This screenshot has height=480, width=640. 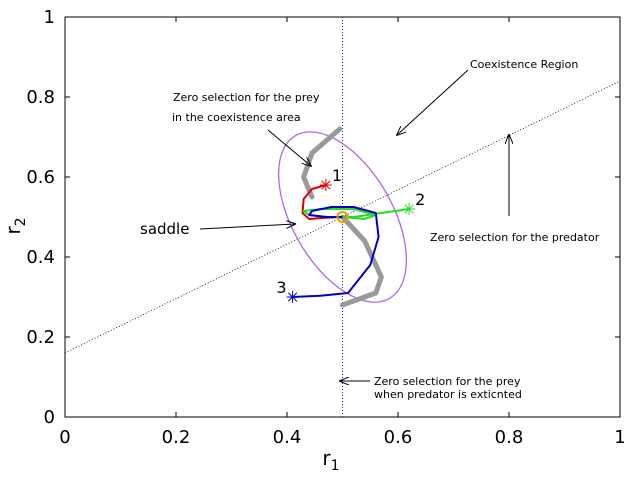 What do you see at coordinates (398, 437) in the screenshot?
I see `x-tick-label: 0.6` at bounding box center [398, 437].